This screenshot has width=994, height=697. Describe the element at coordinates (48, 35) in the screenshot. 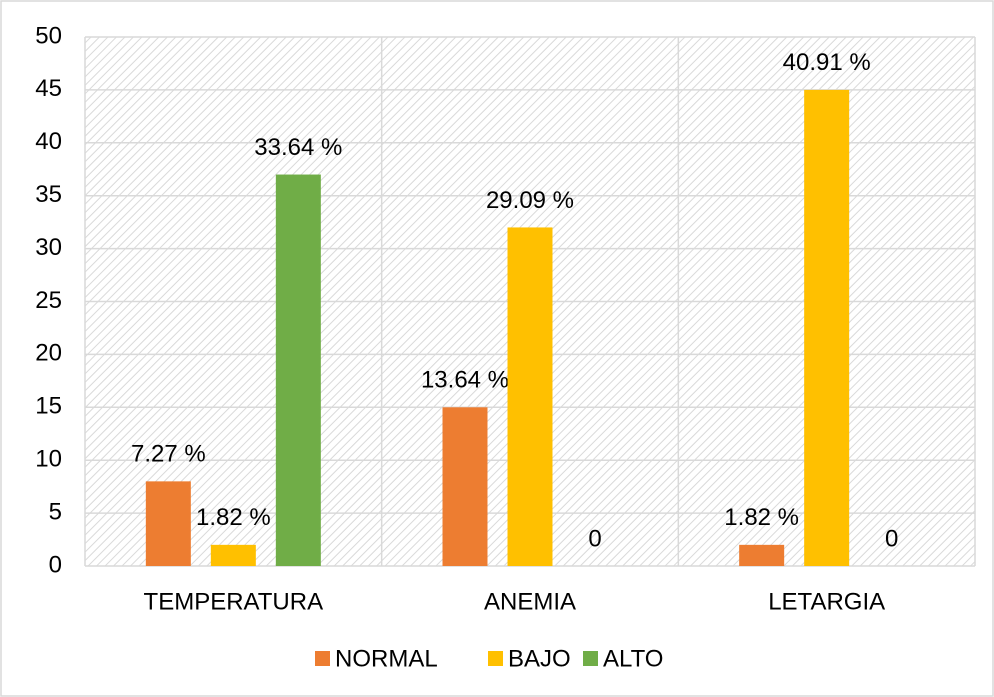

I see `y-tick-label: 50` at that location.